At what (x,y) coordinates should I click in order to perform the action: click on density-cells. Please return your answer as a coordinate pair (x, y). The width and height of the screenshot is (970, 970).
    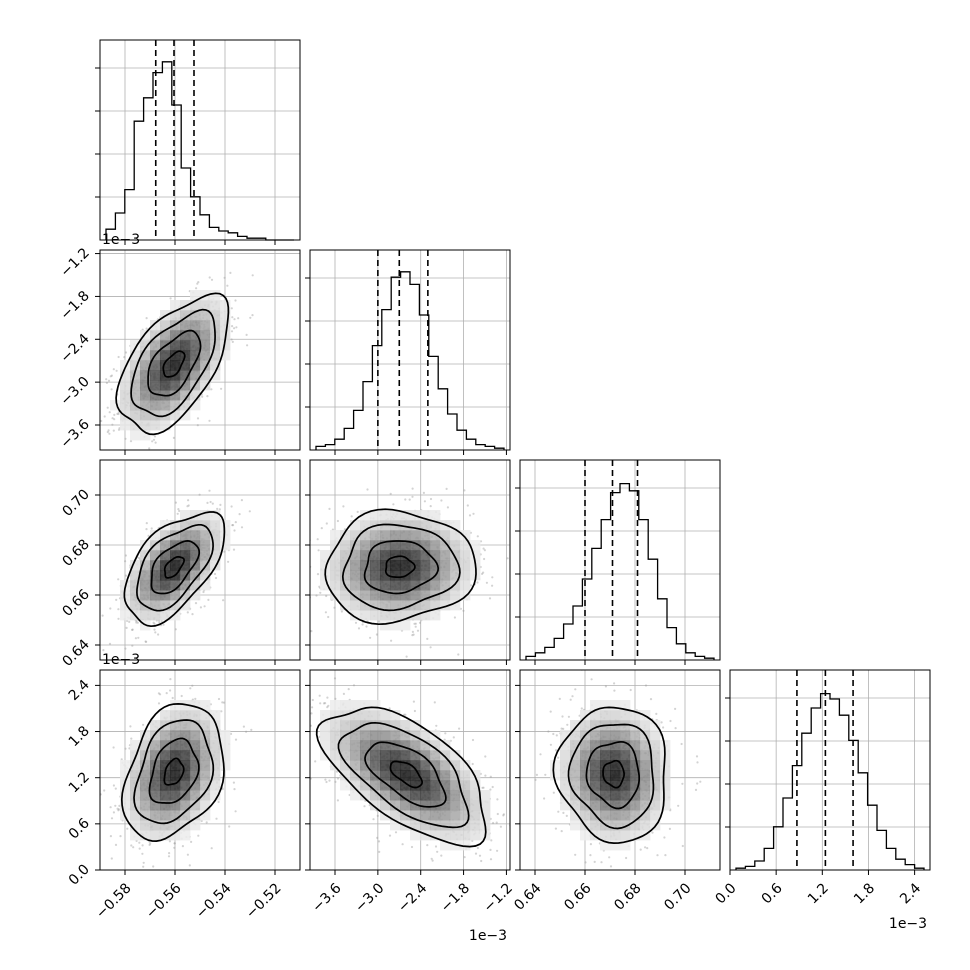
    Looking at the image, I should click on (175, 770).